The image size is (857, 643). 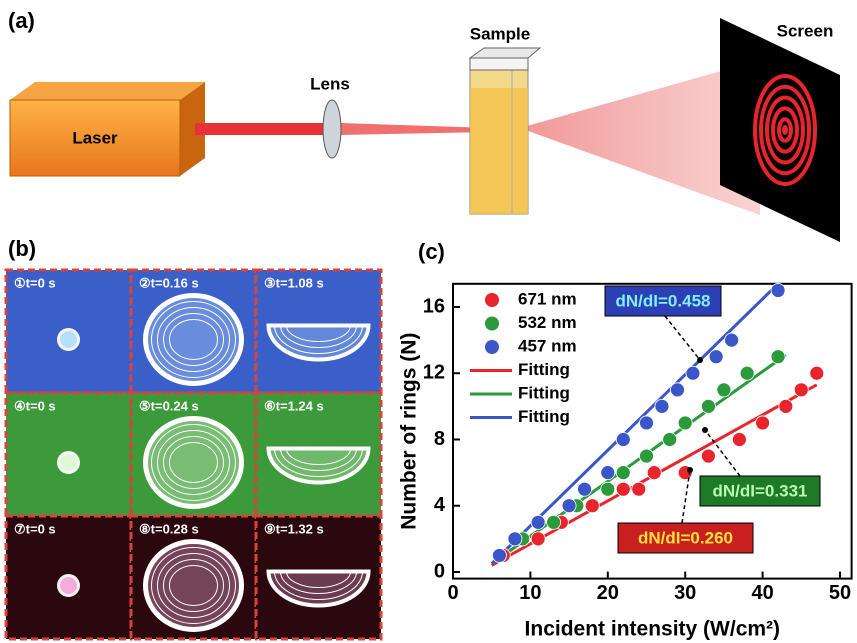 I want to click on legend-label: Fitting, so click(x=544, y=369).